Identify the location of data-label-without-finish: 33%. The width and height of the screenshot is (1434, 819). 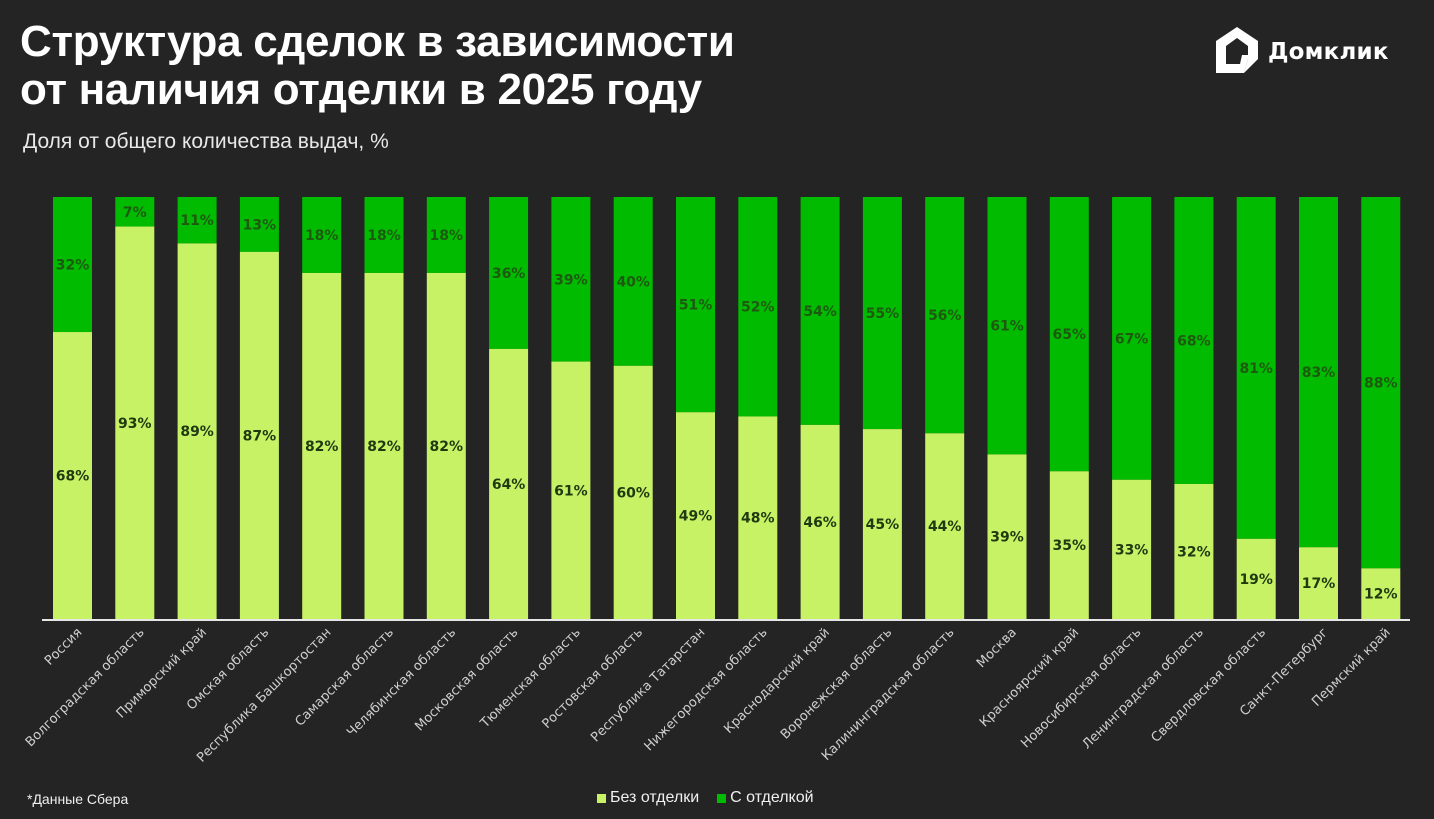
(1132, 550).